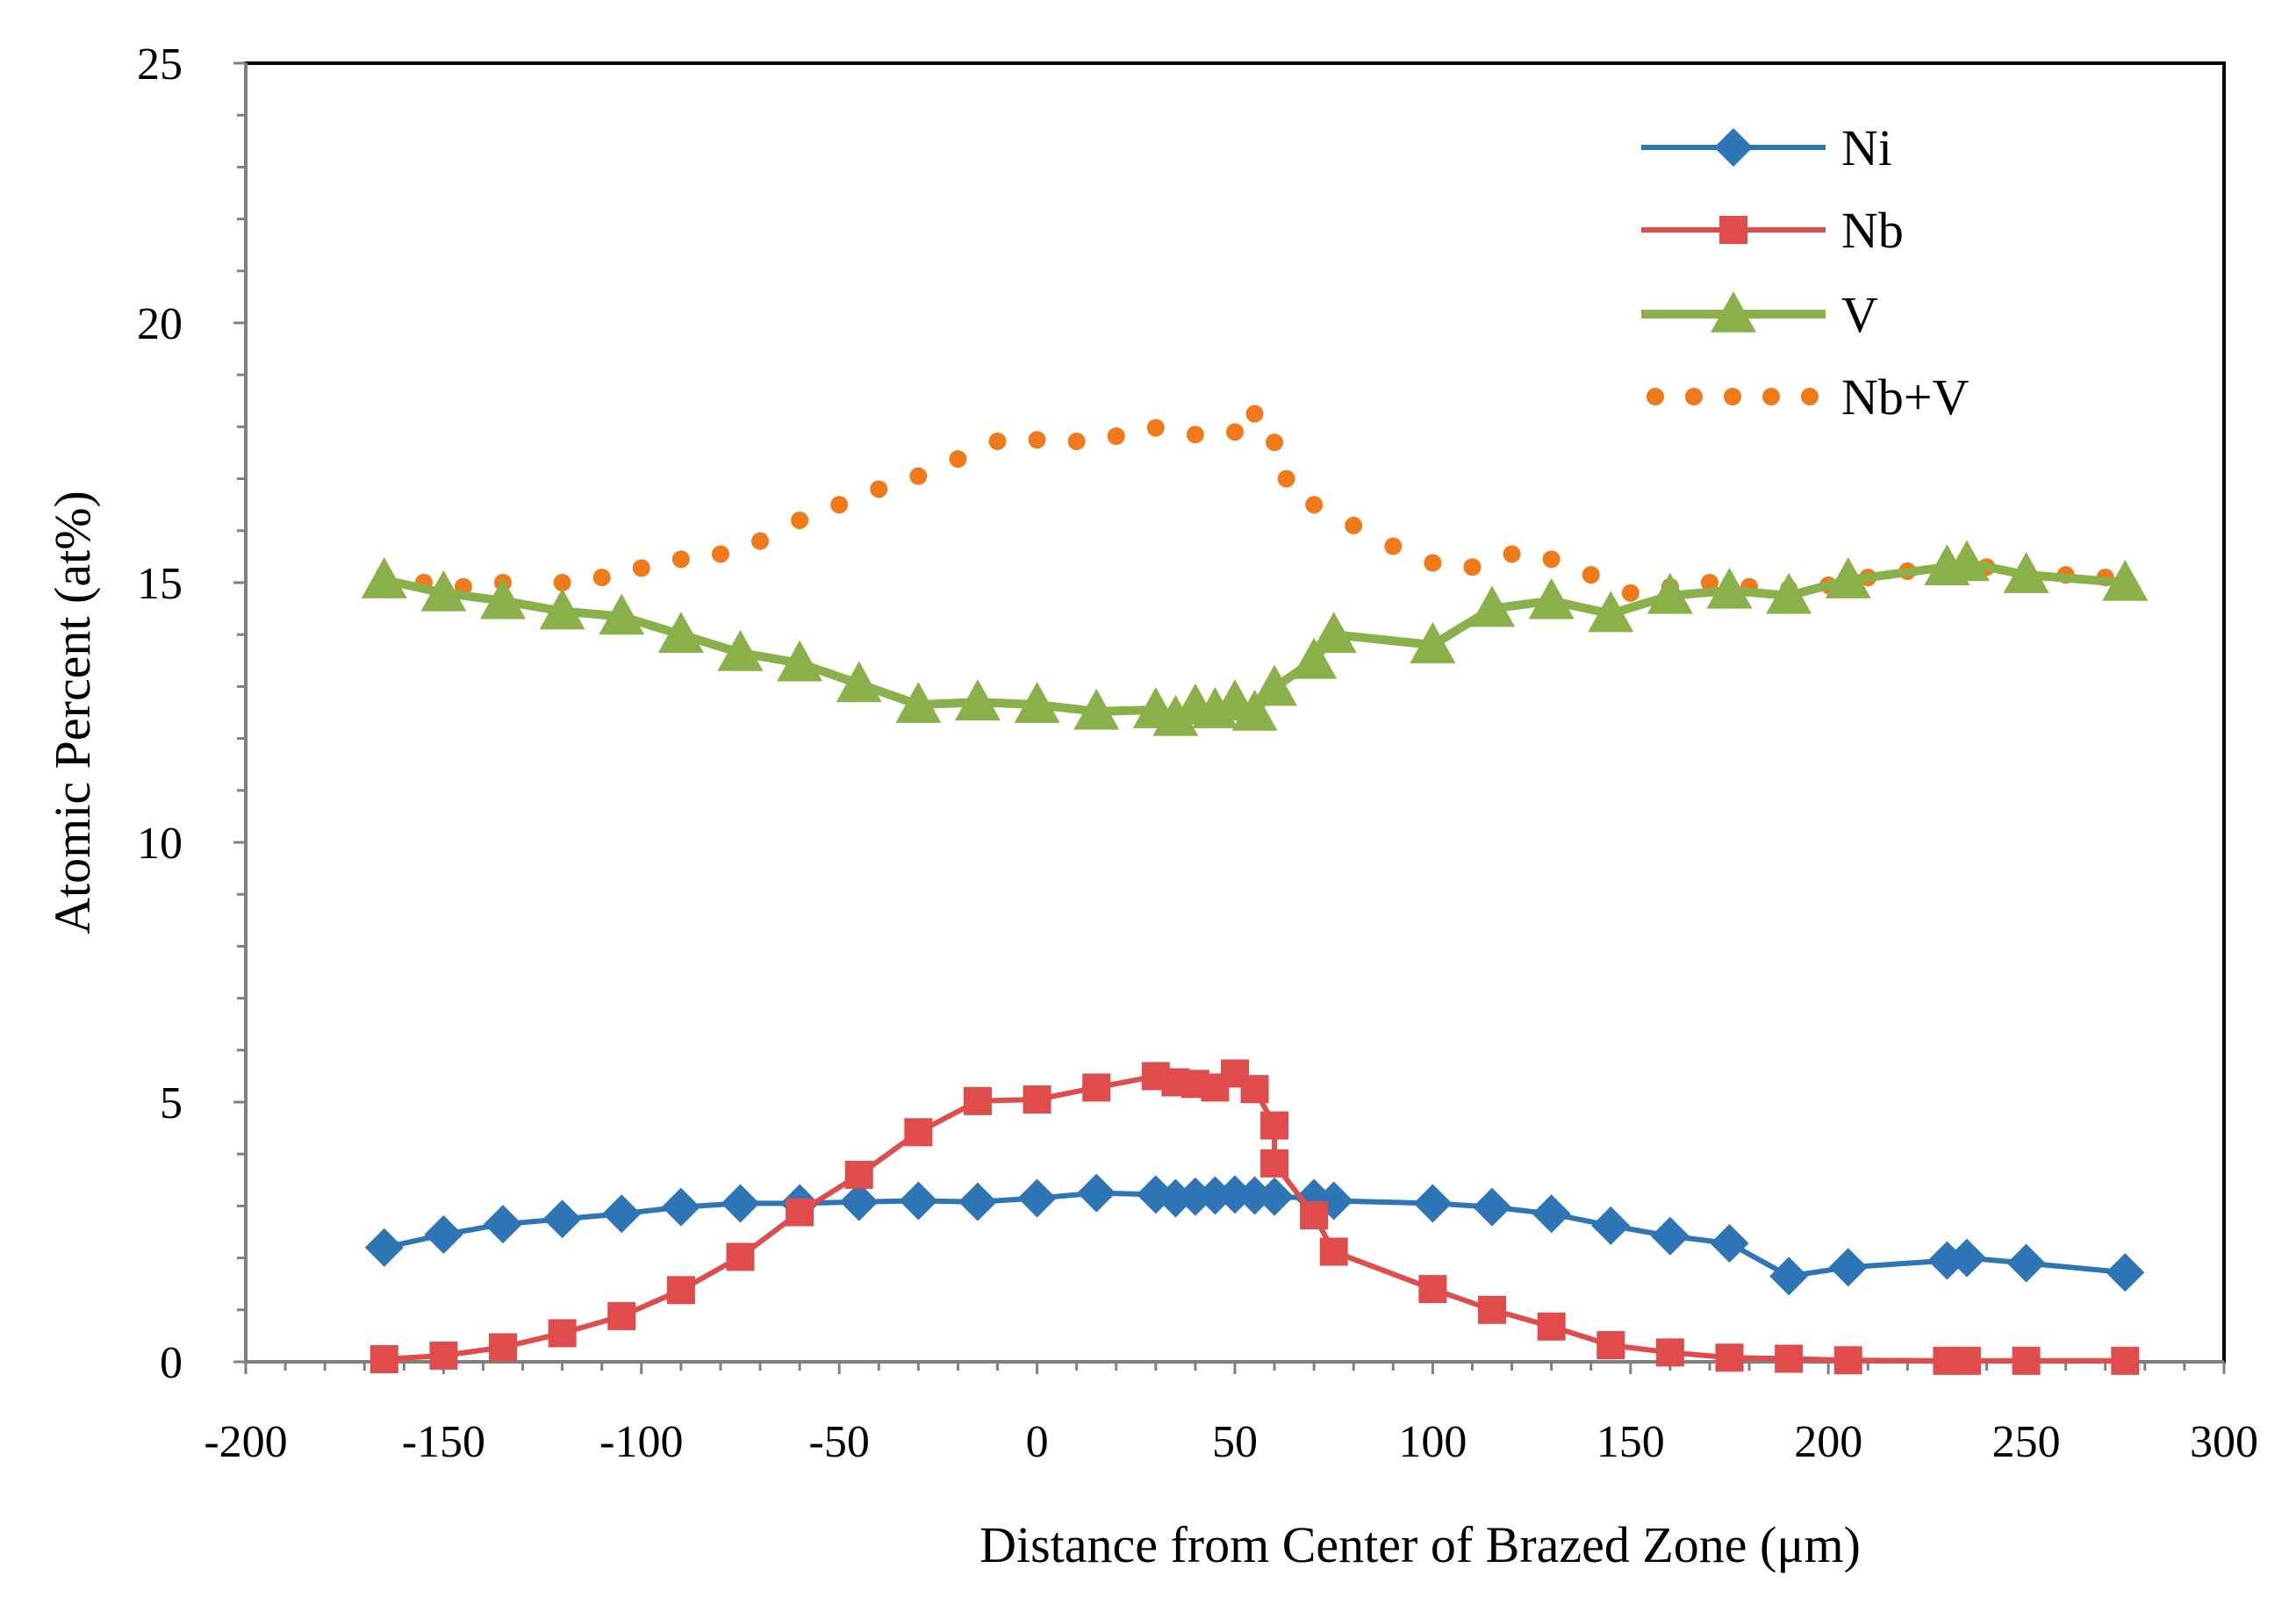 Image resolution: width=2296 pixels, height=1604 pixels. What do you see at coordinates (1805, 272) in the screenshot?
I see `legend: Ni Nb V Nb+V` at bounding box center [1805, 272].